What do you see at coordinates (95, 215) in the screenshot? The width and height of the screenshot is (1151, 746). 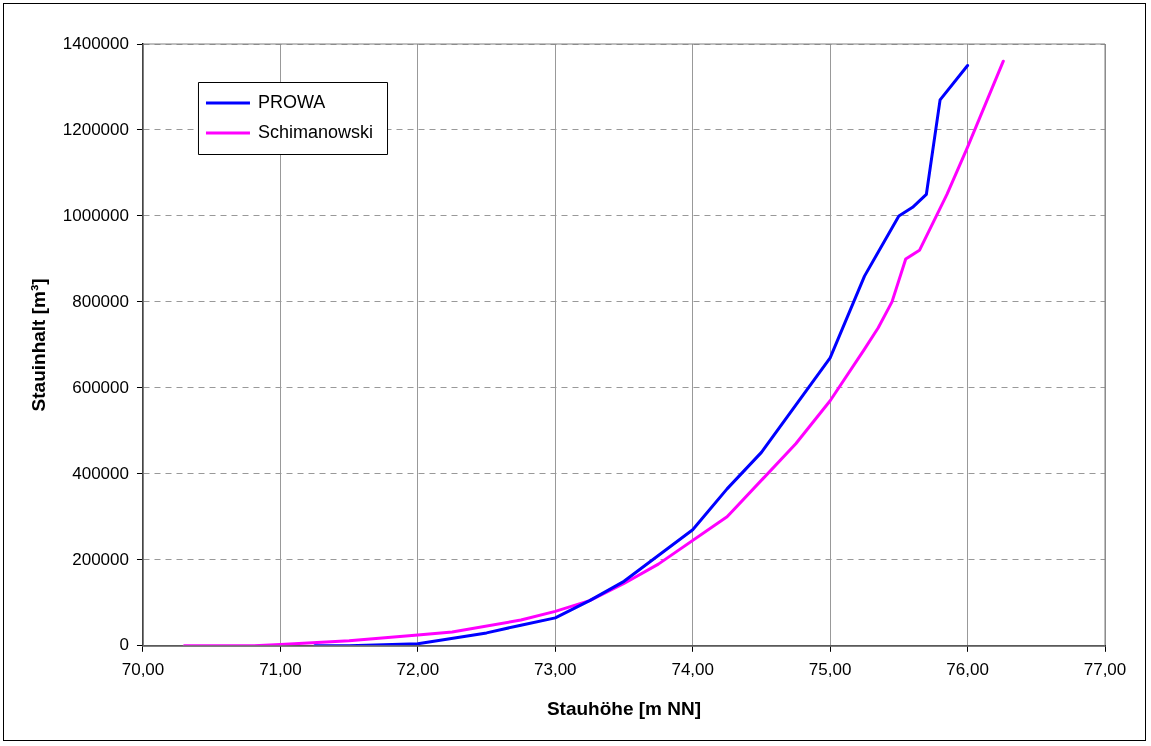 I see `y-tick-label: 1000000` at bounding box center [95, 215].